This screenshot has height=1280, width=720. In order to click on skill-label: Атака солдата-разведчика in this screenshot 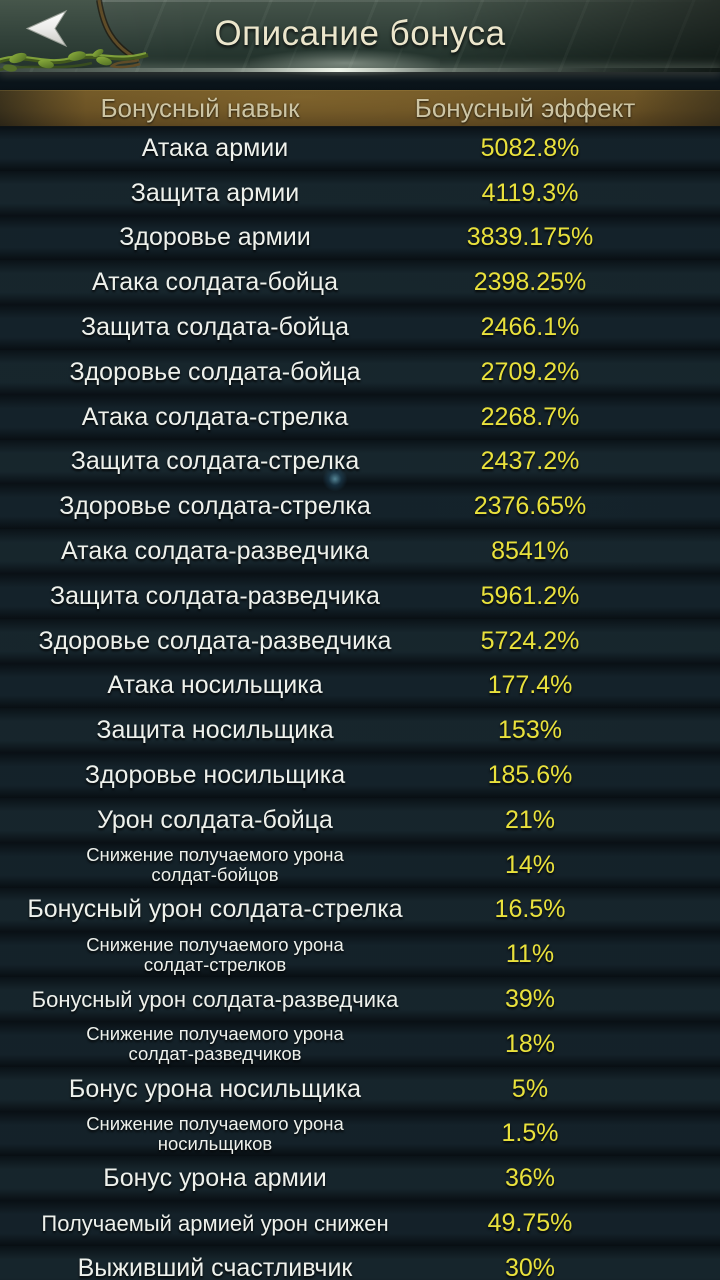, I will do `click(215, 551)`.